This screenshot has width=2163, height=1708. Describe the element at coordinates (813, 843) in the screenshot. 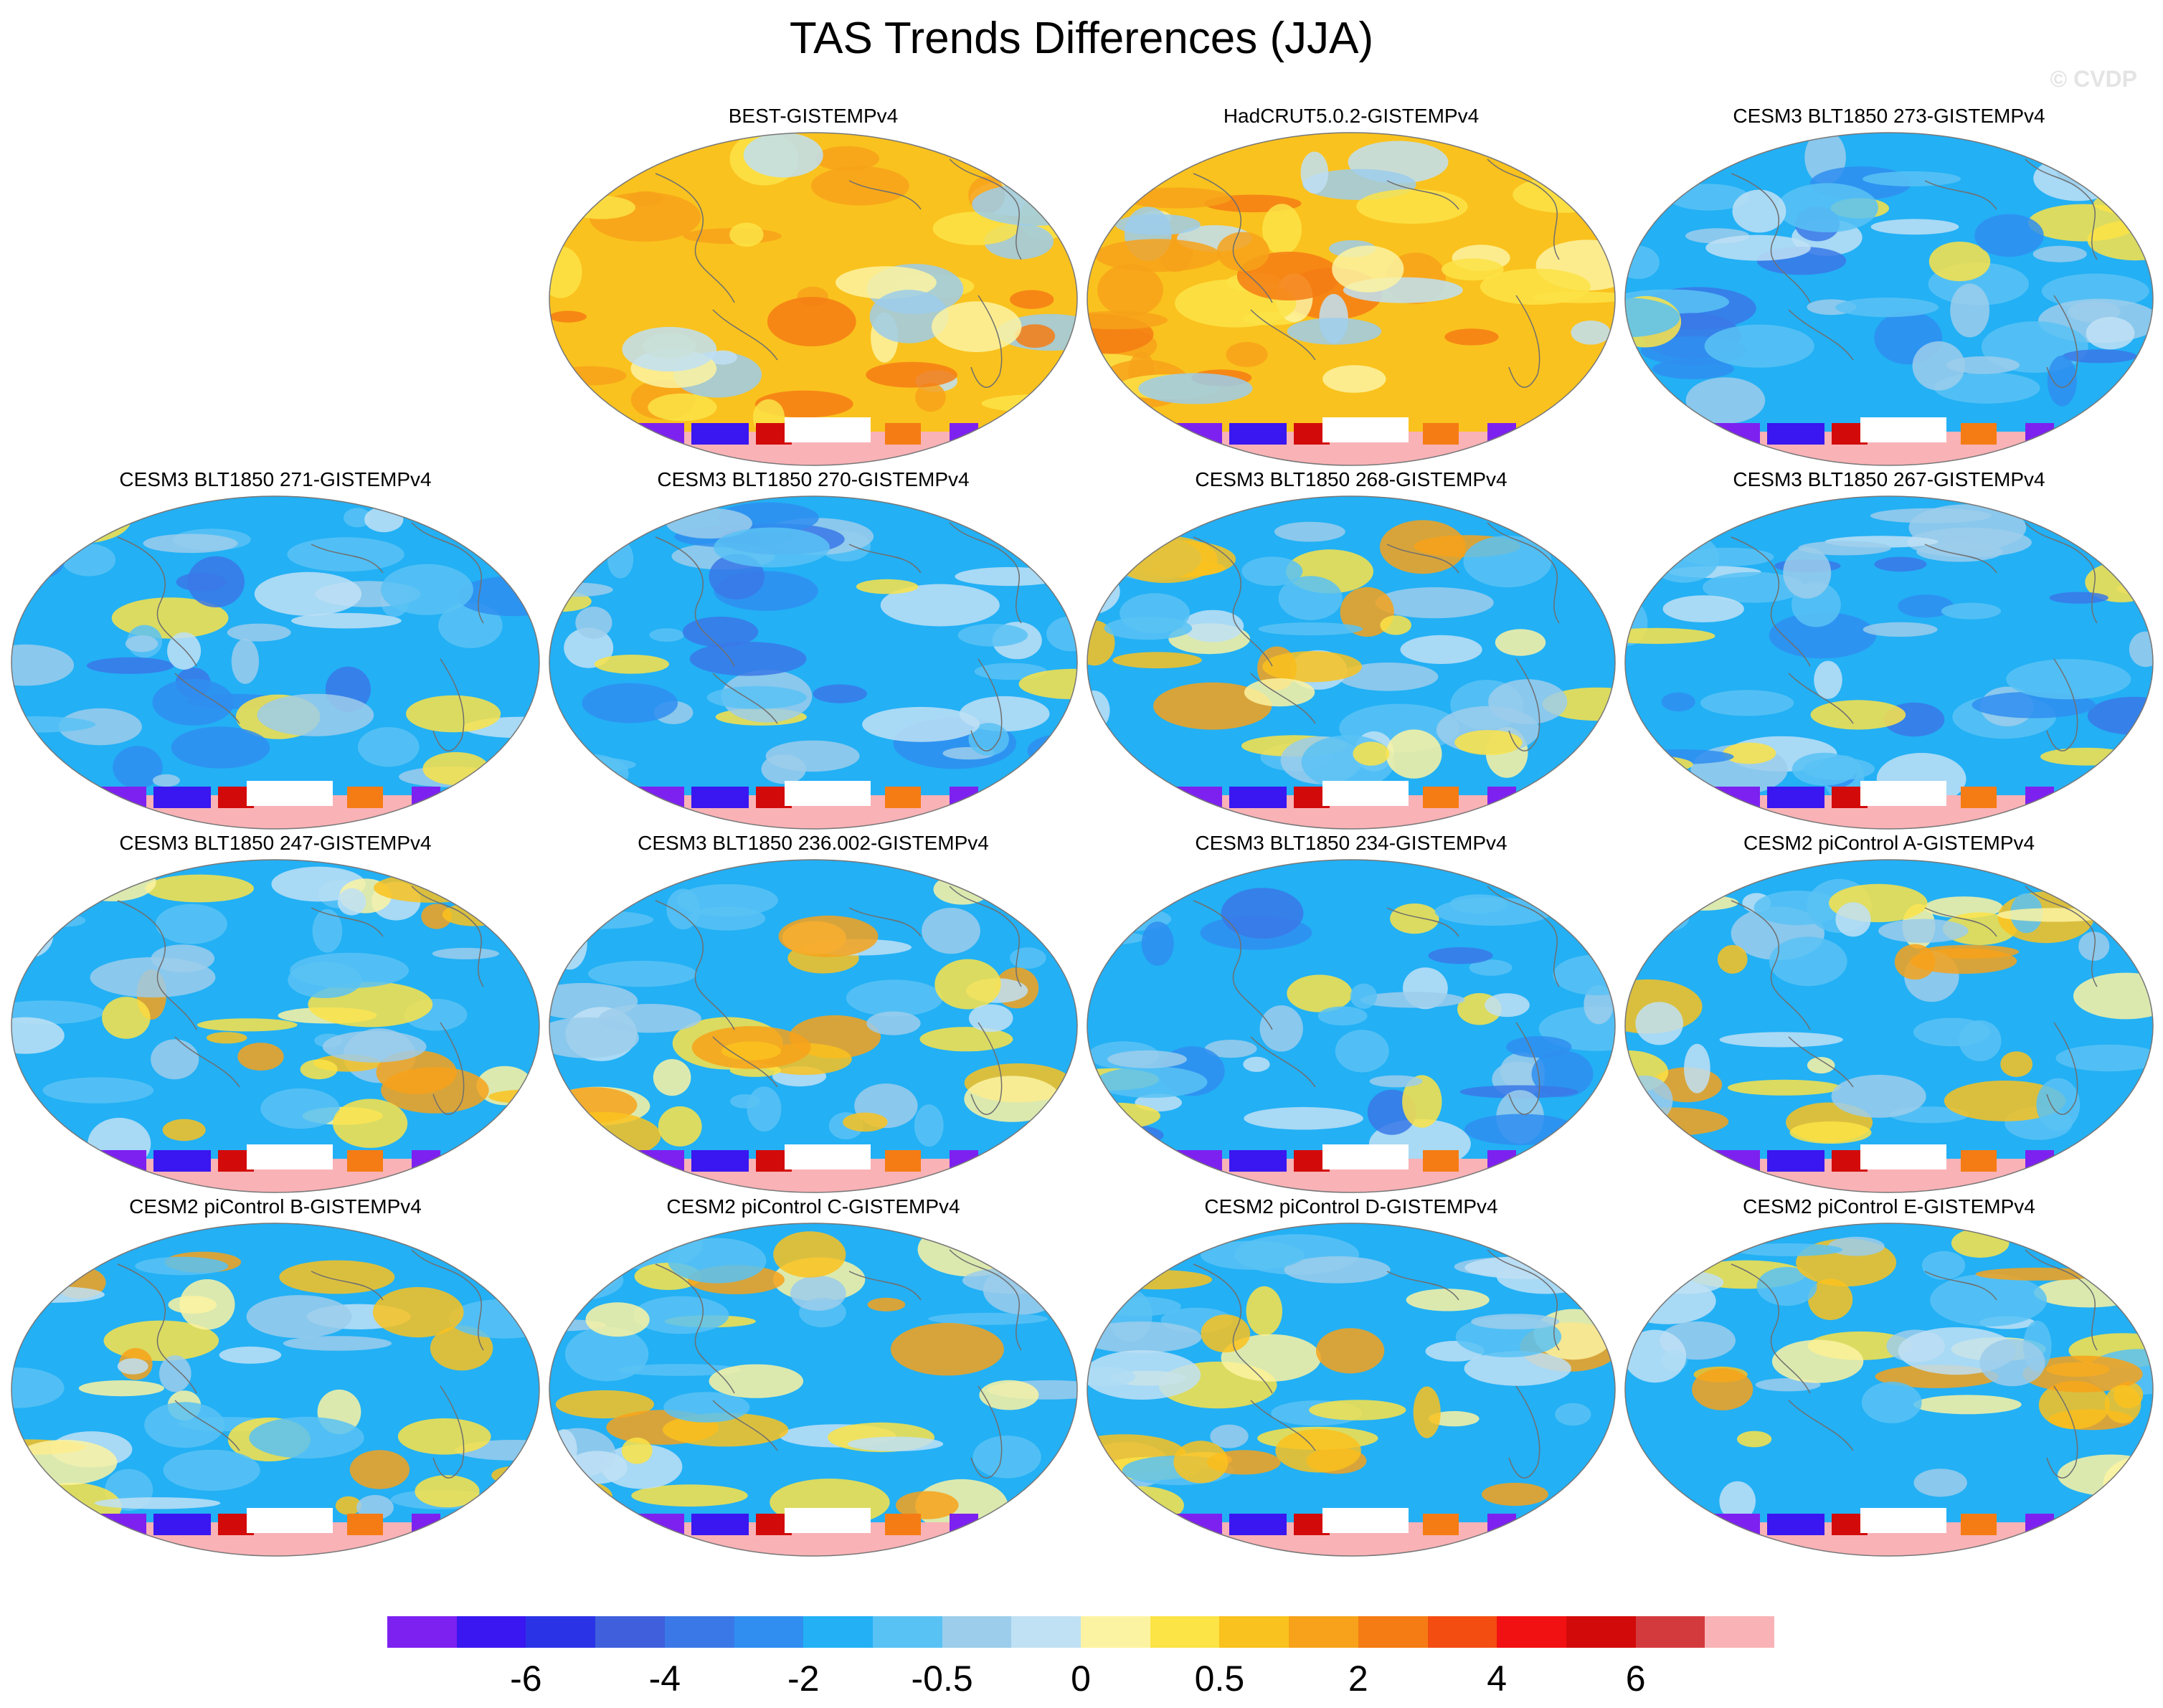

I see `panel-title: CESM3 BLT1850 236.002-GISTEMPv4` at that location.